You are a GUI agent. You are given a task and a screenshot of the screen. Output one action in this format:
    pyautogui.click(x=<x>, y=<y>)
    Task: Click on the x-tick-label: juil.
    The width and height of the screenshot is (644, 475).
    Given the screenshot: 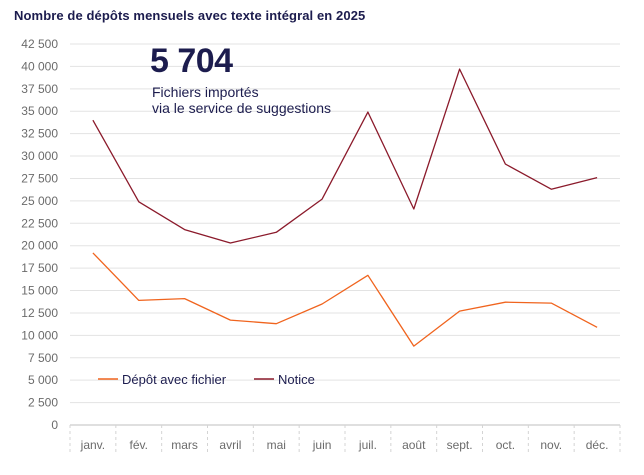 What is the action you would take?
    pyautogui.click(x=367, y=445)
    